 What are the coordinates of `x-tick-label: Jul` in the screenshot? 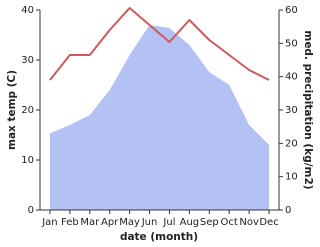 It's located at (168, 222).